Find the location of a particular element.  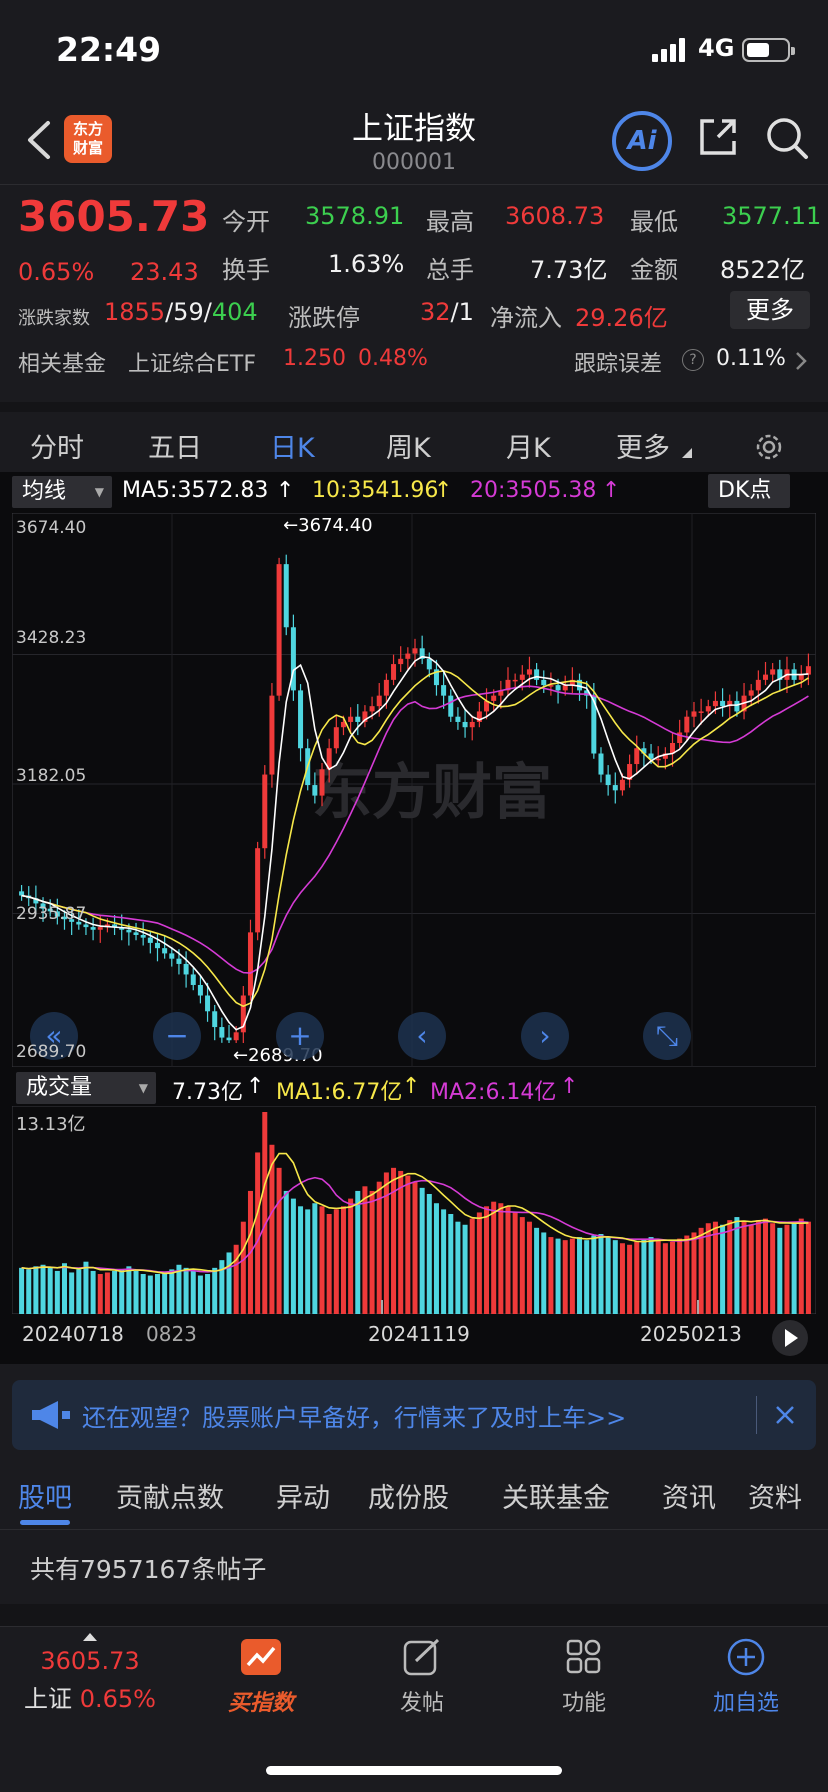

fund-price: 1.250 is located at coordinates (314, 358).